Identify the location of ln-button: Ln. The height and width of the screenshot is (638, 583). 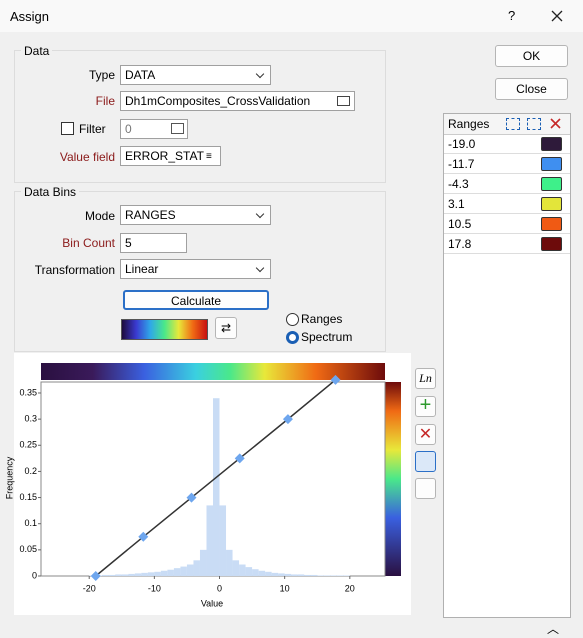
(425, 378).